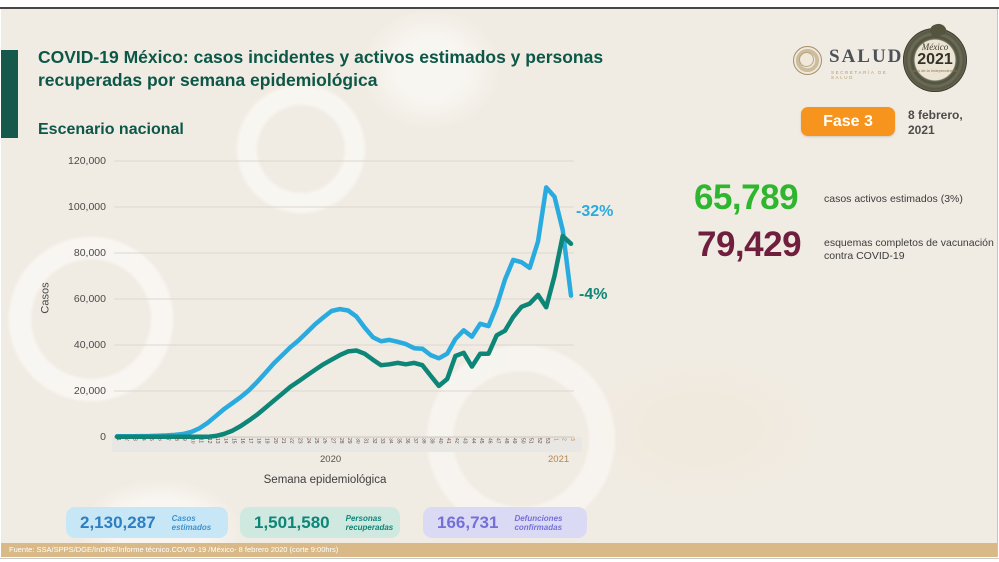 The height and width of the screenshot is (562, 999). I want to click on x-axis-tick-band, so click(347, 444).